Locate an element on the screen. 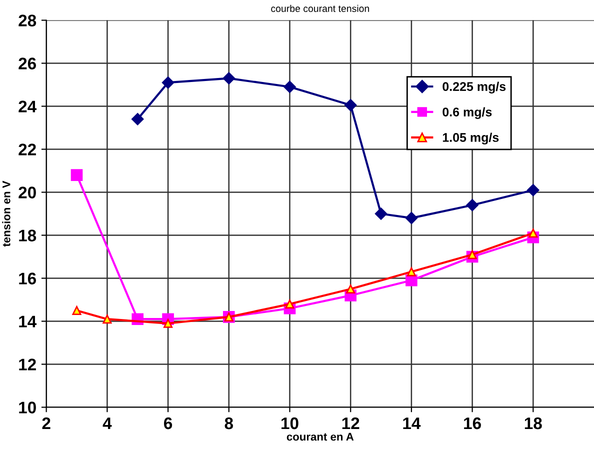 The width and height of the screenshot is (594, 450). x-tick-label: 4 is located at coordinates (107, 424).